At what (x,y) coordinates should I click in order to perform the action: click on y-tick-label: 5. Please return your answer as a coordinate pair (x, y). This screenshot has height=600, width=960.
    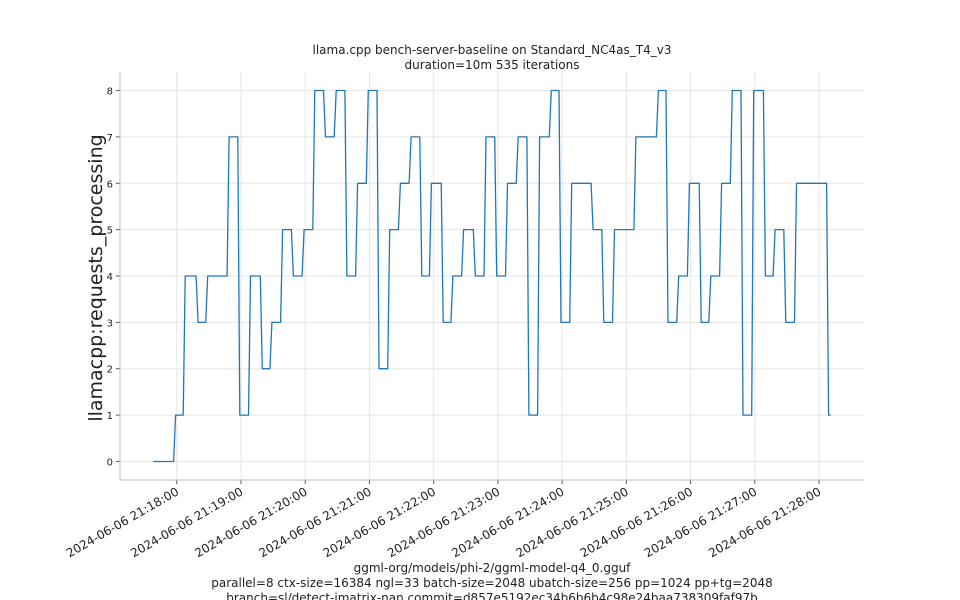
    Looking at the image, I should click on (110, 231).